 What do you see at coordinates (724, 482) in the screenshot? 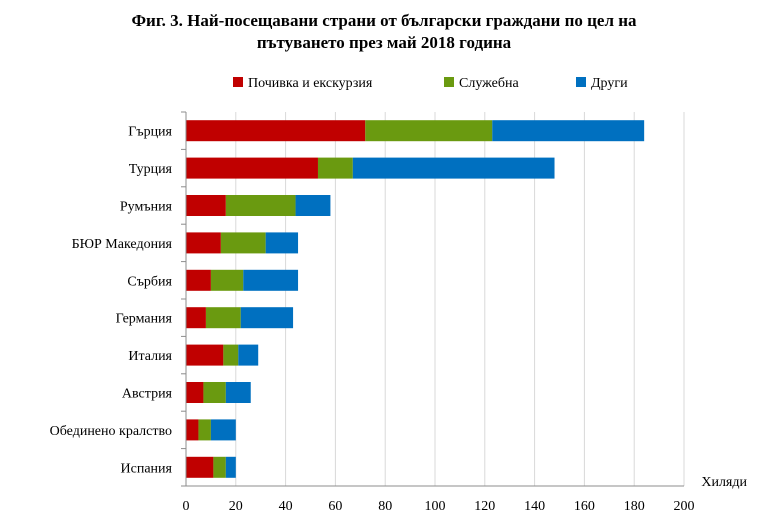
I see `x-axis-title: Хиляди` at bounding box center [724, 482].